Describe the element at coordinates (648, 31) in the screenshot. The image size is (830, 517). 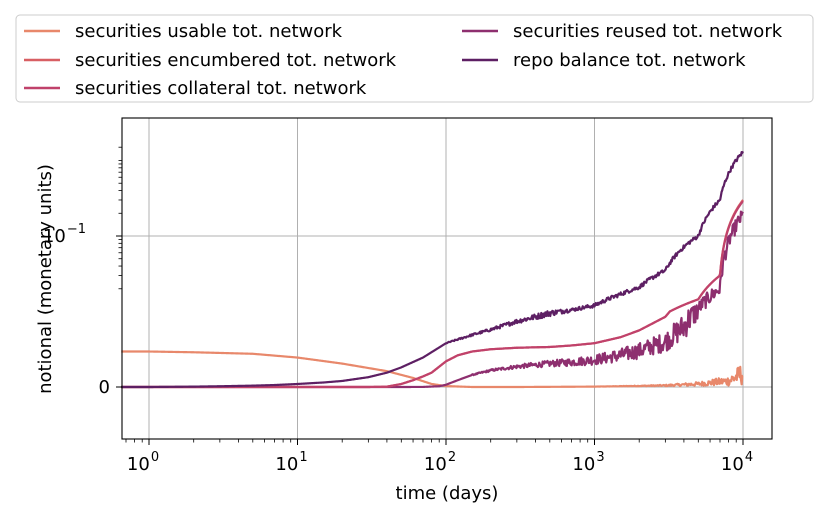
I see `legend-label: securities reused tot. network` at that location.